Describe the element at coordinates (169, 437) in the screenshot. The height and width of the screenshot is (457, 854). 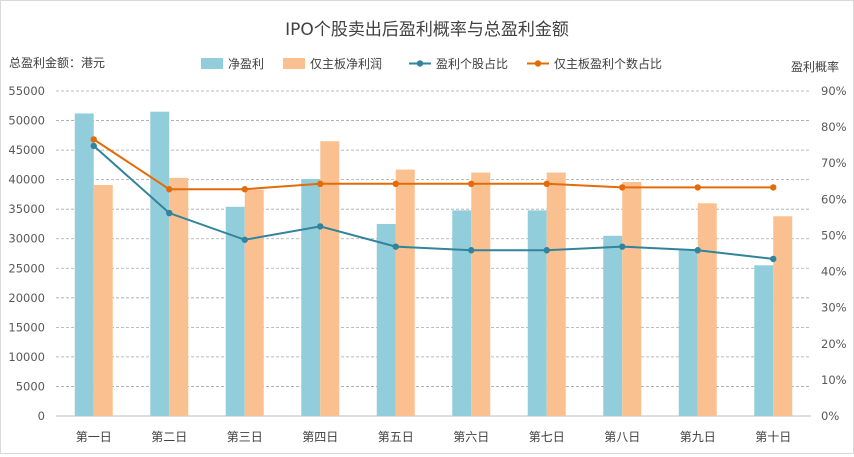
I see `category-label: 第二日` at that location.